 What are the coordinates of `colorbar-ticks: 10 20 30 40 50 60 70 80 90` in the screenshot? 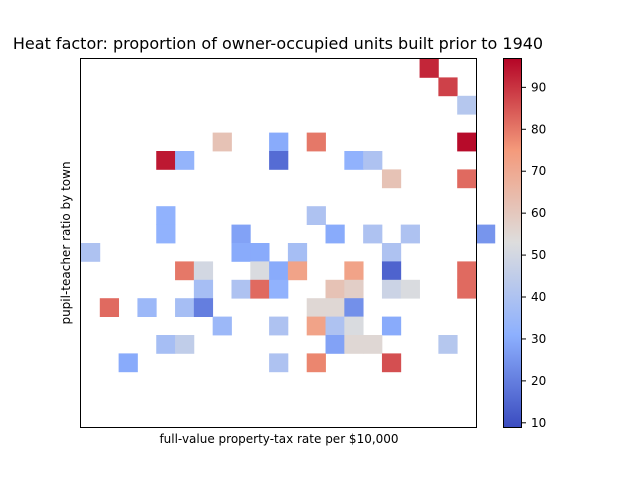 It's located at (534, 255).